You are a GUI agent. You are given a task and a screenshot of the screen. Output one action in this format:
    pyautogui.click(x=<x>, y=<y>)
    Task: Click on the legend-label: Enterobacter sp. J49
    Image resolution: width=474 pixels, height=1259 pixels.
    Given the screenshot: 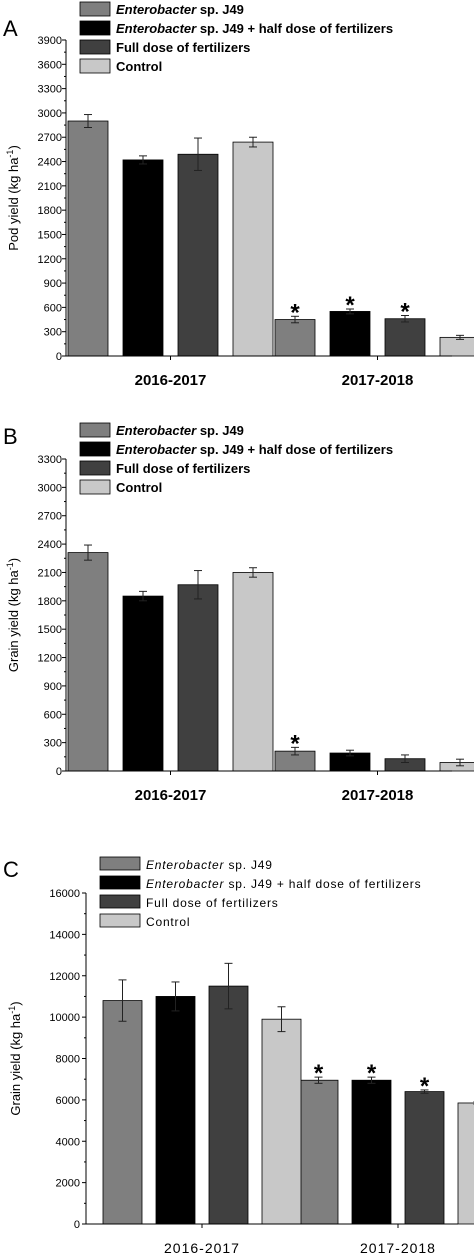 What is the action you would take?
    pyautogui.click(x=180, y=430)
    